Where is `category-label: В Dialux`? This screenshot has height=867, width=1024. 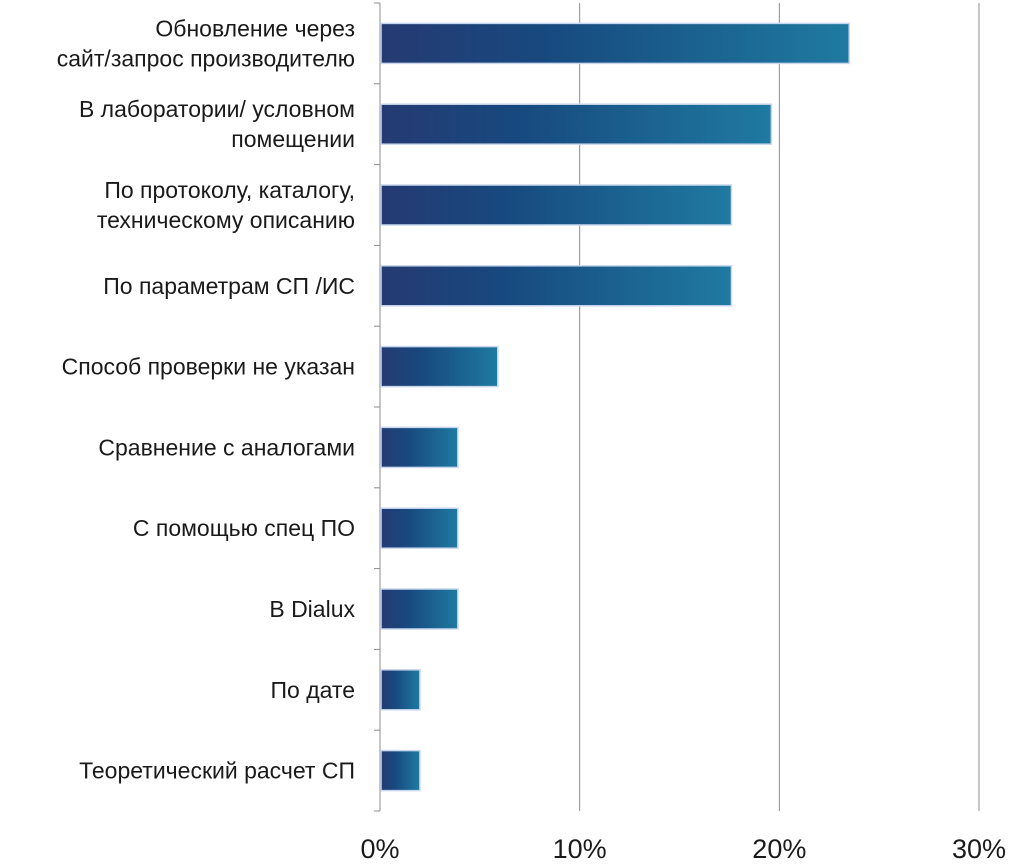
category-label: В Dialux is located at coordinates (312, 609).